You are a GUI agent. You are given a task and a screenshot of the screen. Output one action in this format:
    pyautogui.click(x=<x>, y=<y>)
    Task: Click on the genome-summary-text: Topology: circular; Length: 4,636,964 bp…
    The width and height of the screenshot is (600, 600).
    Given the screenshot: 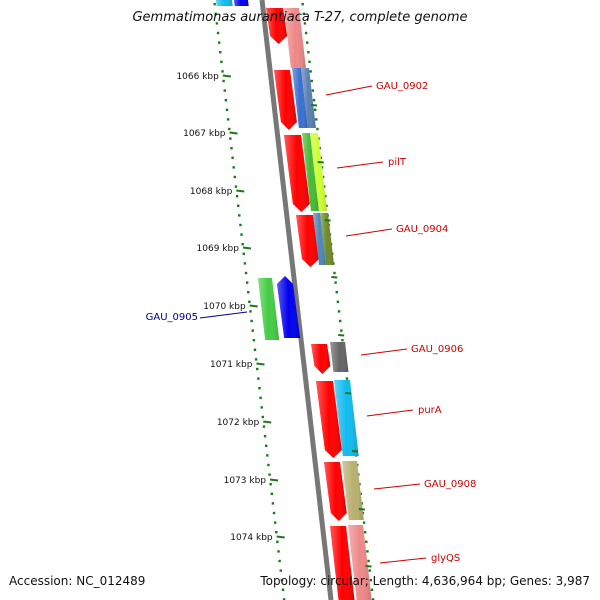 What is the action you would take?
    pyautogui.click(x=425, y=581)
    